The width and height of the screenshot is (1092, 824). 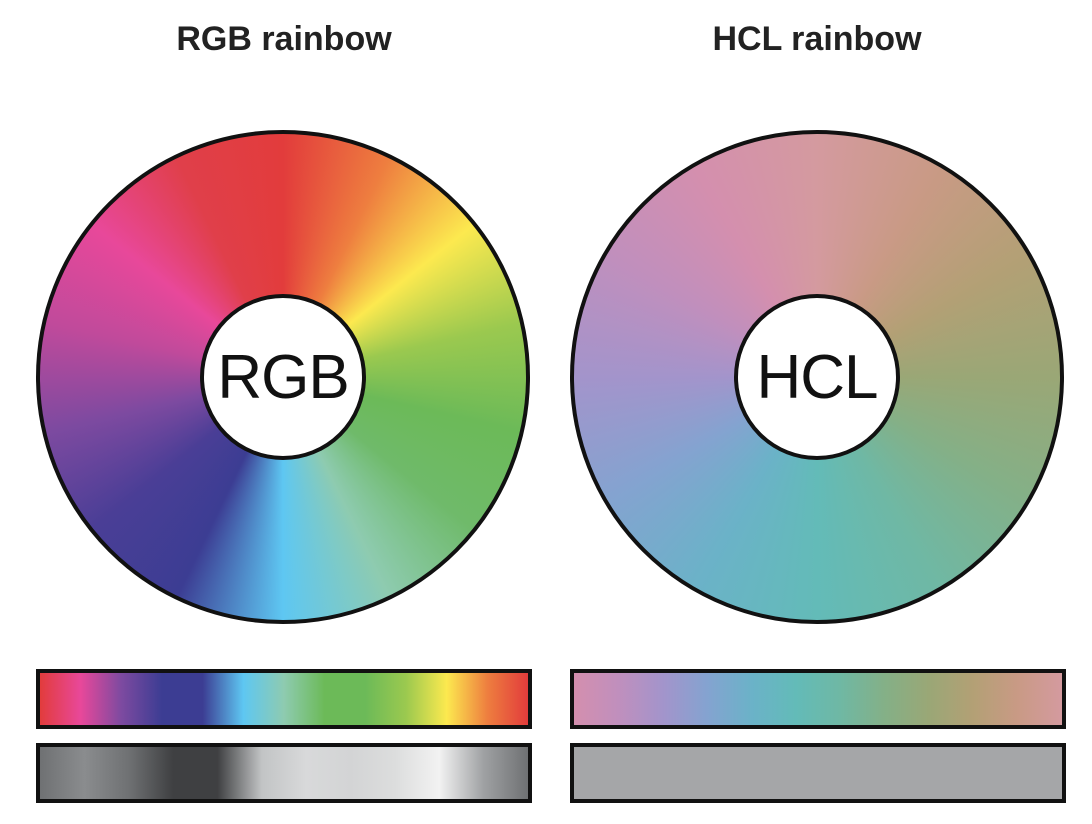 What do you see at coordinates (284, 39) in the screenshot?
I see `panel-title-rgb: RGB rainbow` at bounding box center [284, 39].